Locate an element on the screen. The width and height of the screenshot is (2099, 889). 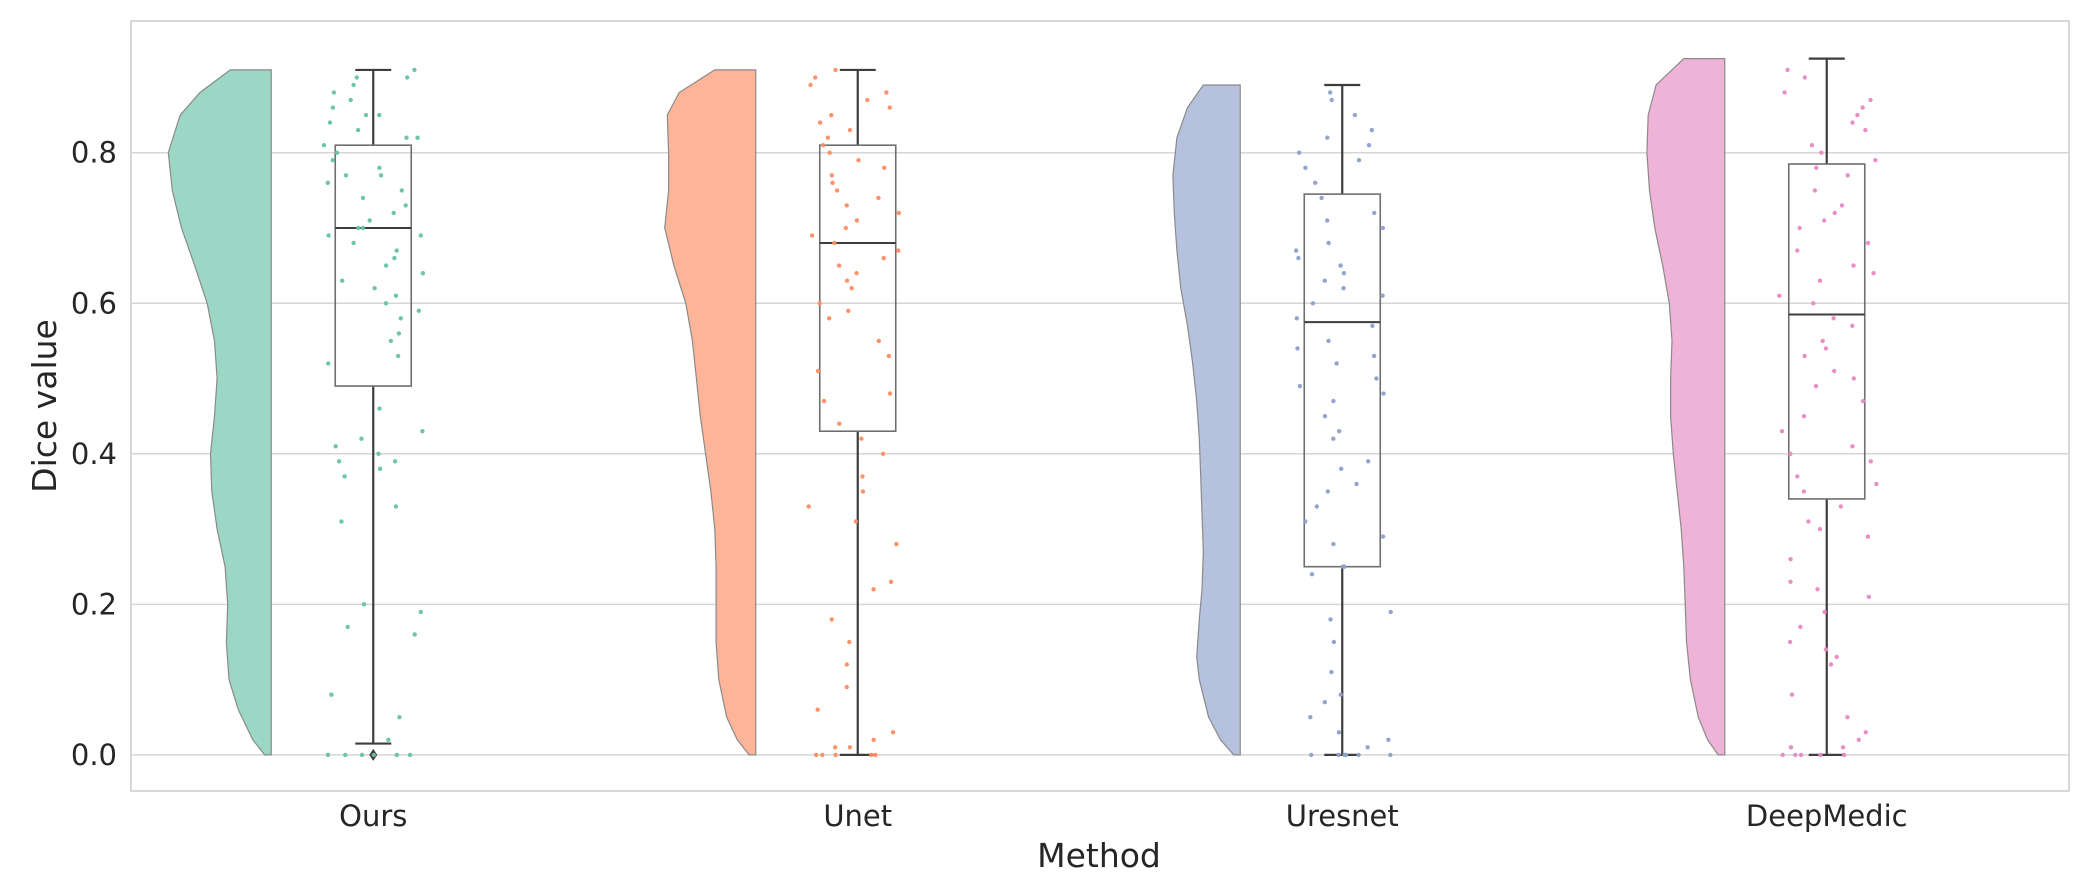
series-group is located at coordinates (1282, 420).